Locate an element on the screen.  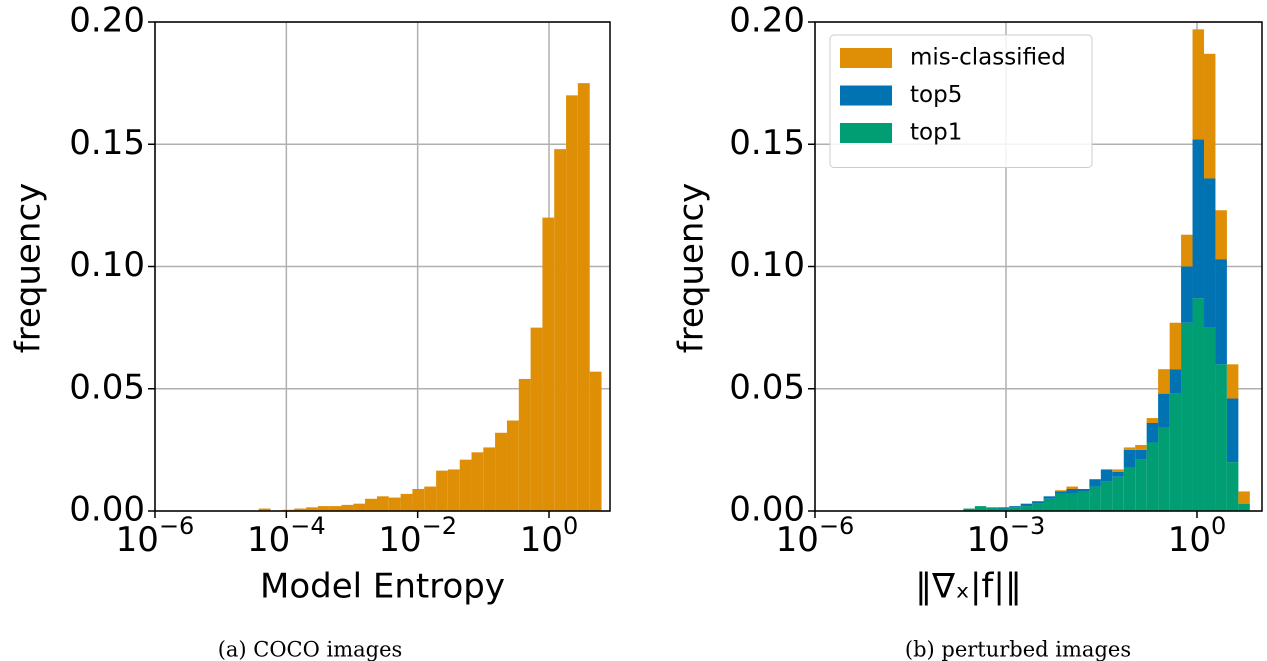
x-tick-label: 10⁻⁴ is located at coordinates (286, 536).